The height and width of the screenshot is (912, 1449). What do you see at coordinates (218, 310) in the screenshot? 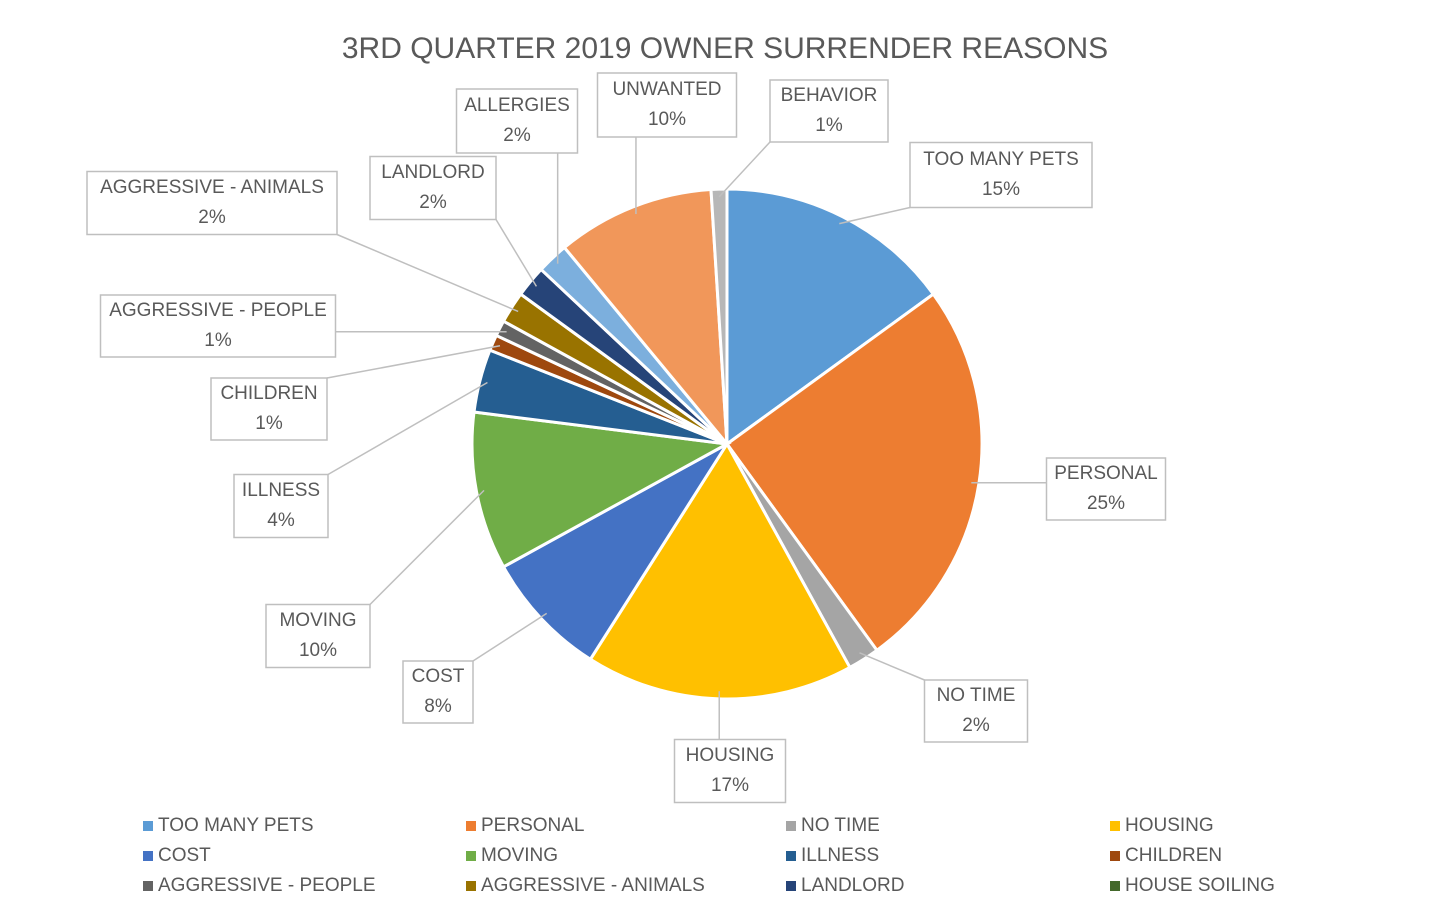
I see `data-label-name: AGGRESSIVE - PEOPLE` at bounding box center [218, 310].